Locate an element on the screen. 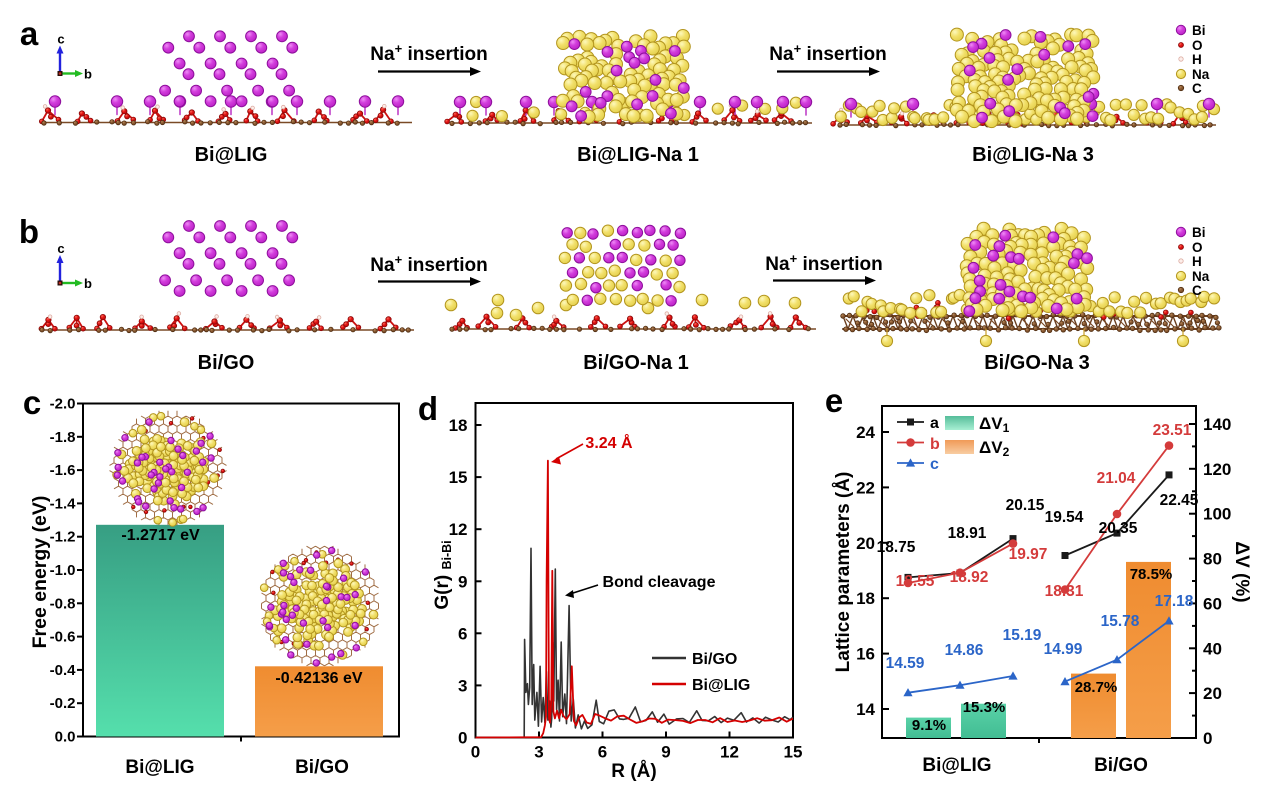 This screenshot has height=794, width=1269. svg-text: 14.99 is located at coordinates (1063, 649).